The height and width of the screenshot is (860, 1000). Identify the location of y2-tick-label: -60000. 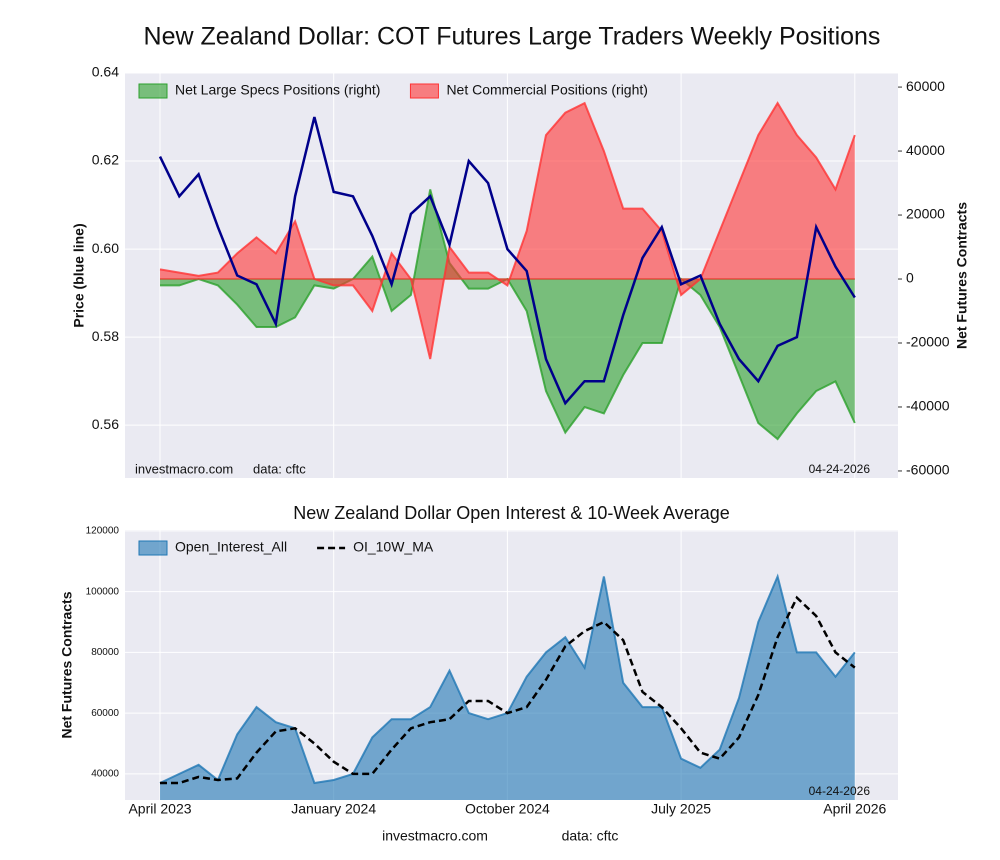
(928, 470).